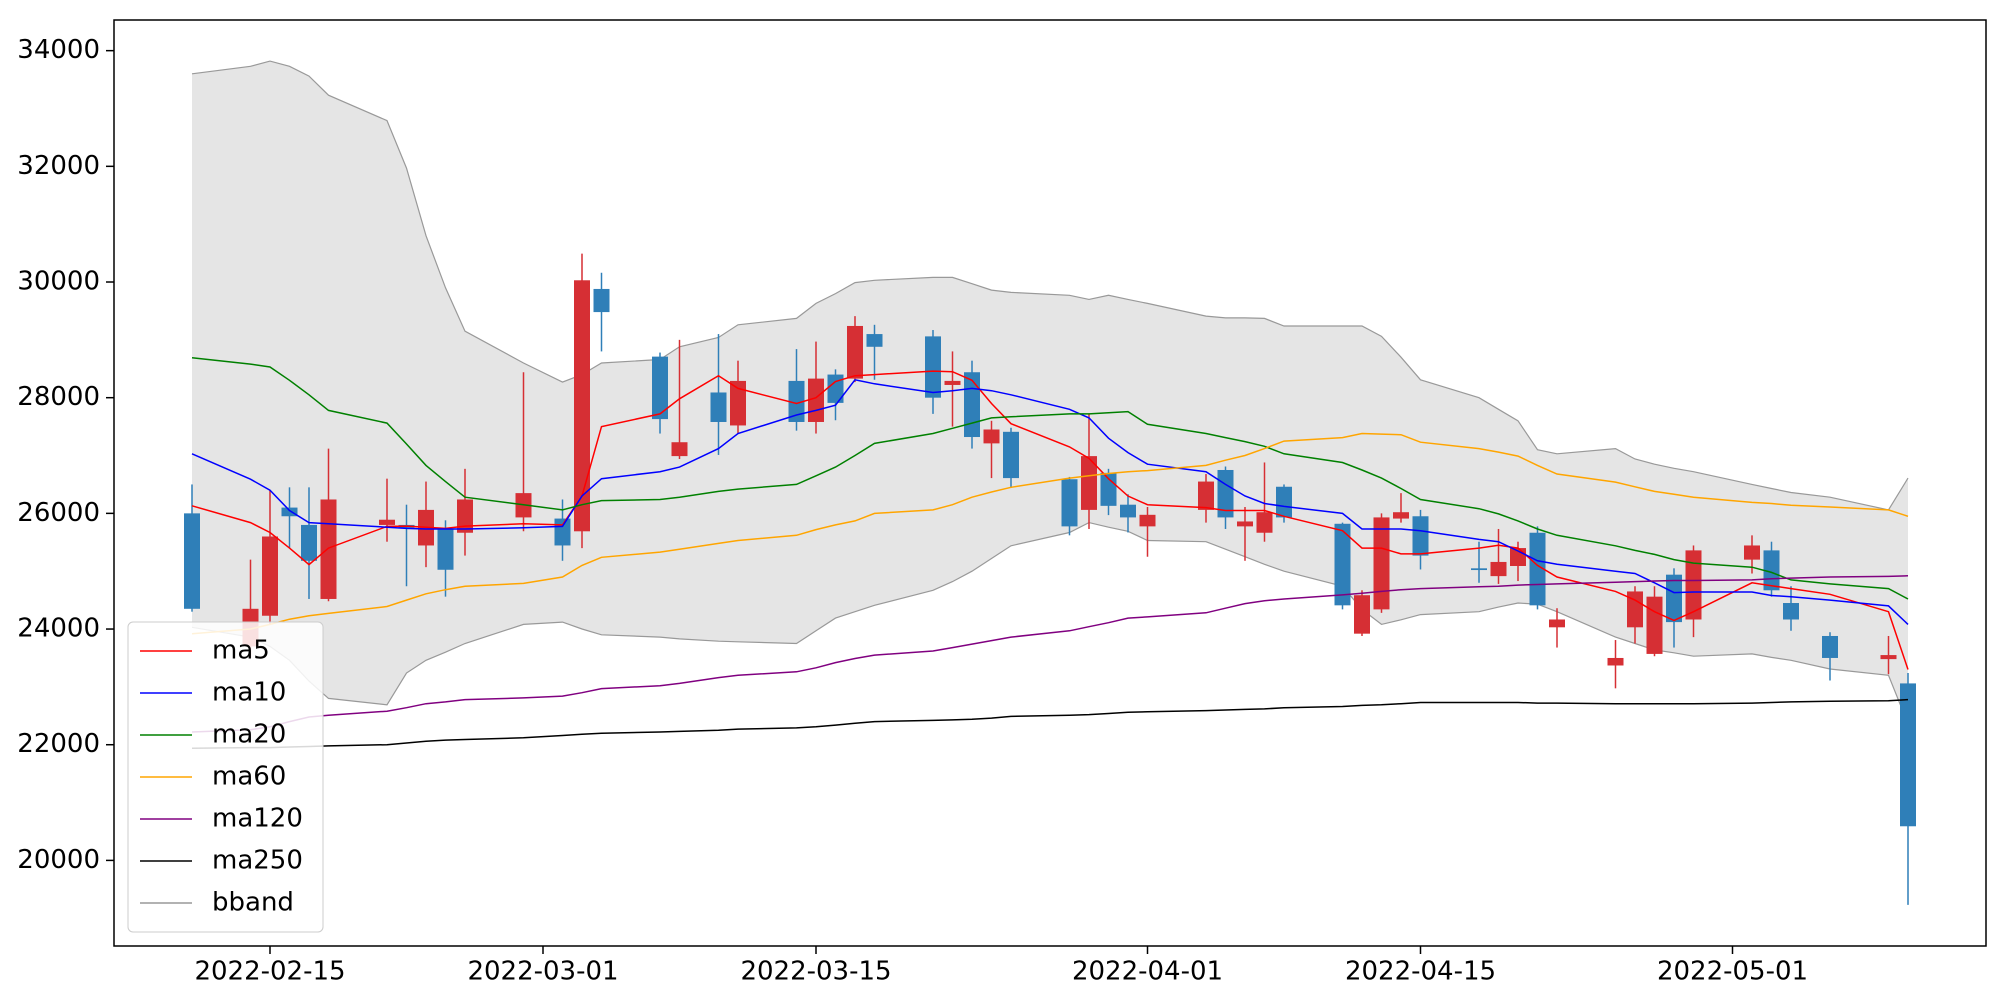 The image size is (2000, 1004). I want to click on y-tick-label: 26000, so click(58, 513).